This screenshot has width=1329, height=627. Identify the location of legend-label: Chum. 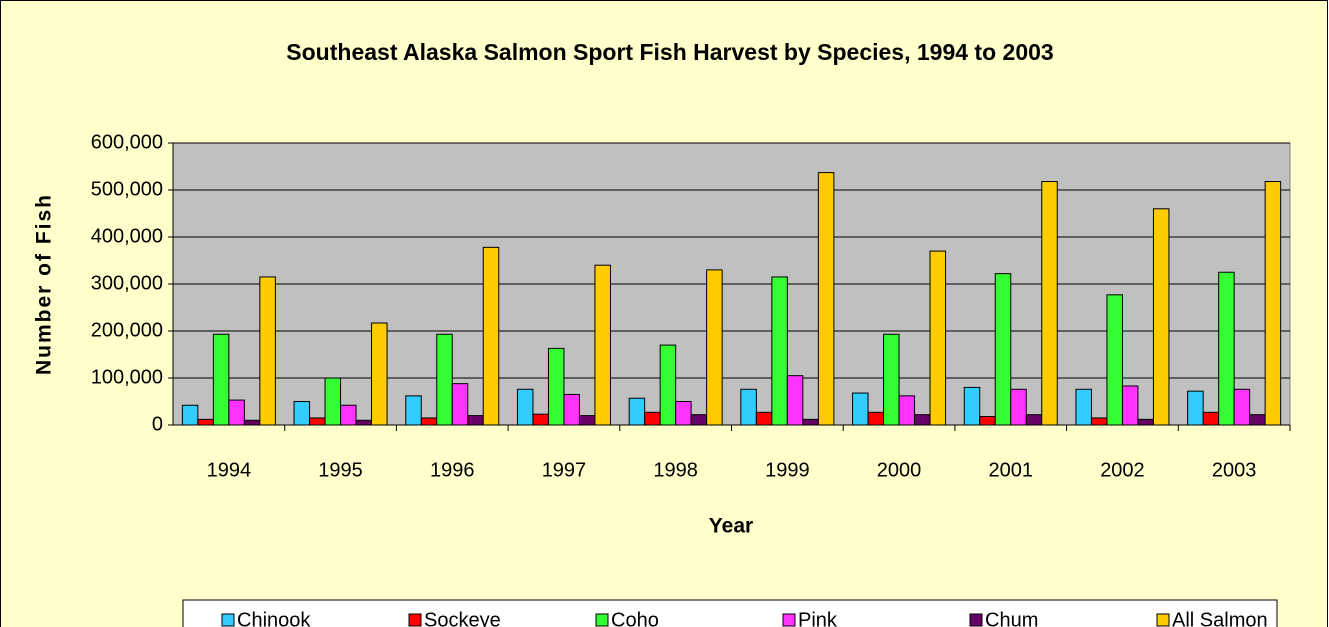
(1011, 618).